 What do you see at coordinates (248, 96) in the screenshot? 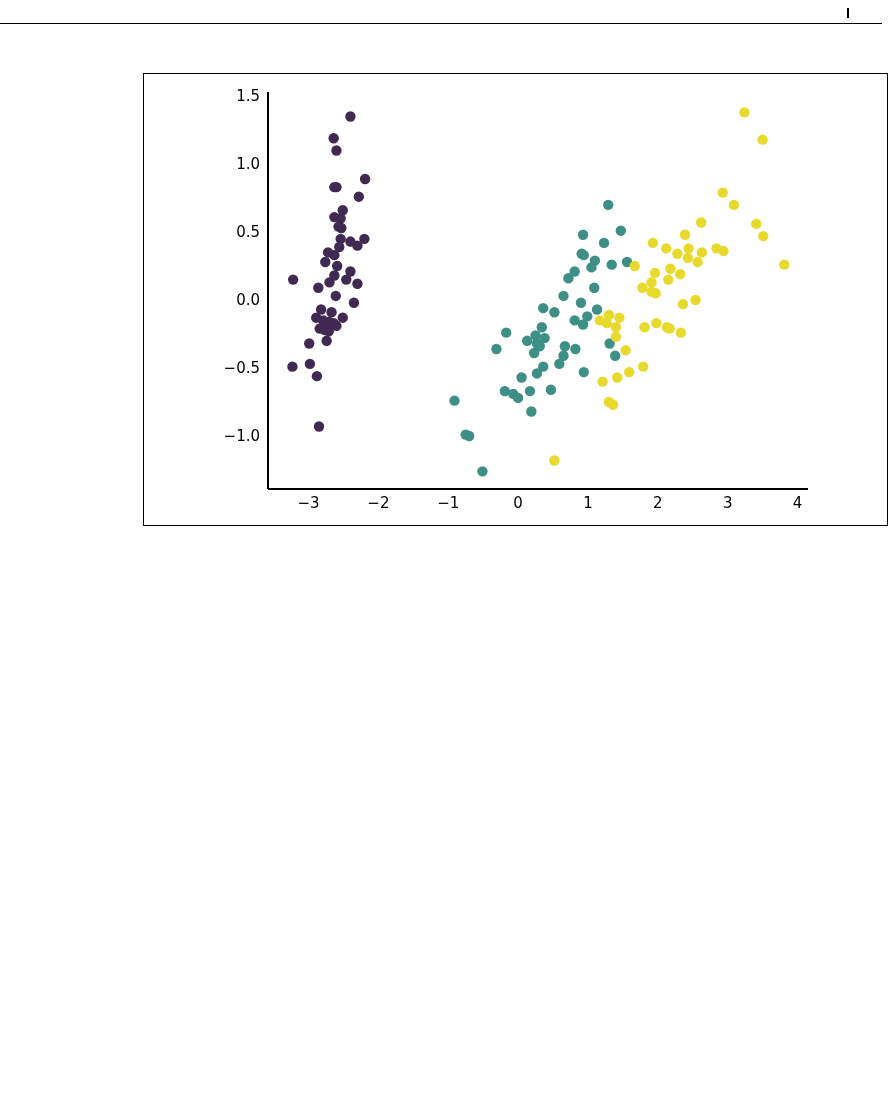
I see `y-tick-label: 1.5` at bounding box center [248, 96].